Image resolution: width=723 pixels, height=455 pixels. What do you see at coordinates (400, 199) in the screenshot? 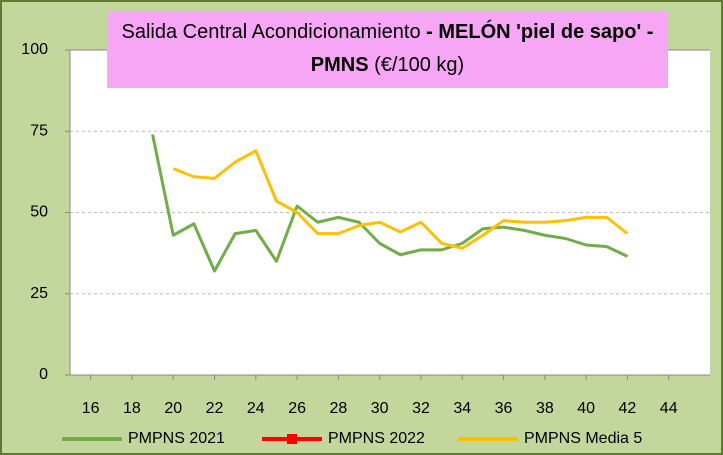
I see `series-line` at bounding box center [400, 199].